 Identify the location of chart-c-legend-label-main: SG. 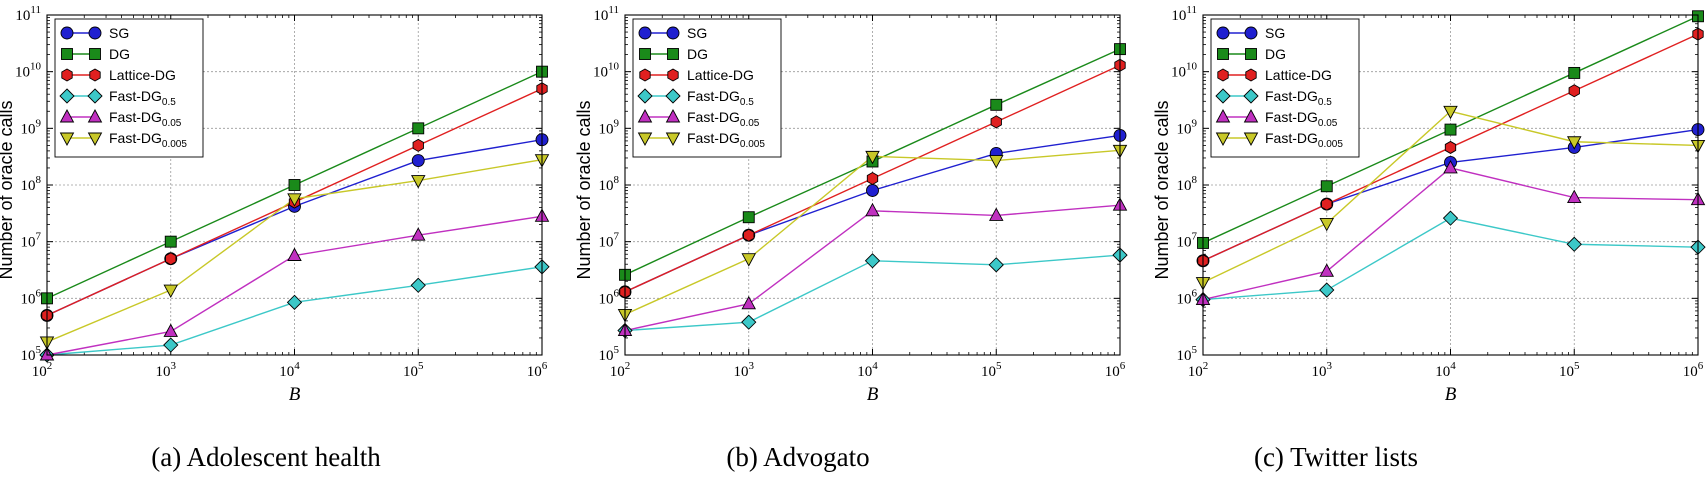
(1275, 33).